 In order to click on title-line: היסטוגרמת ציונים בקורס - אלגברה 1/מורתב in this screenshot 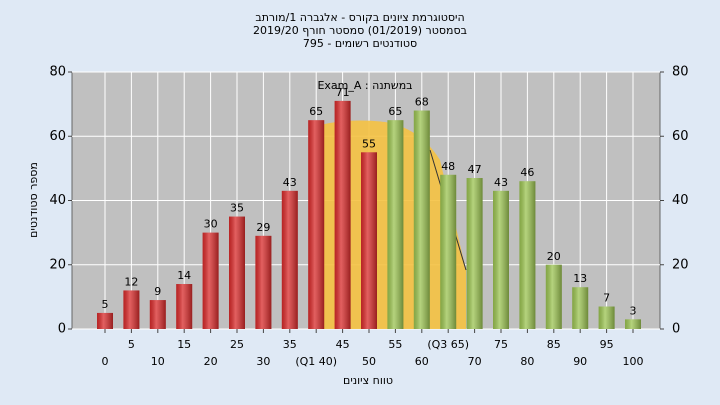, I will do `click(359, 17)`.